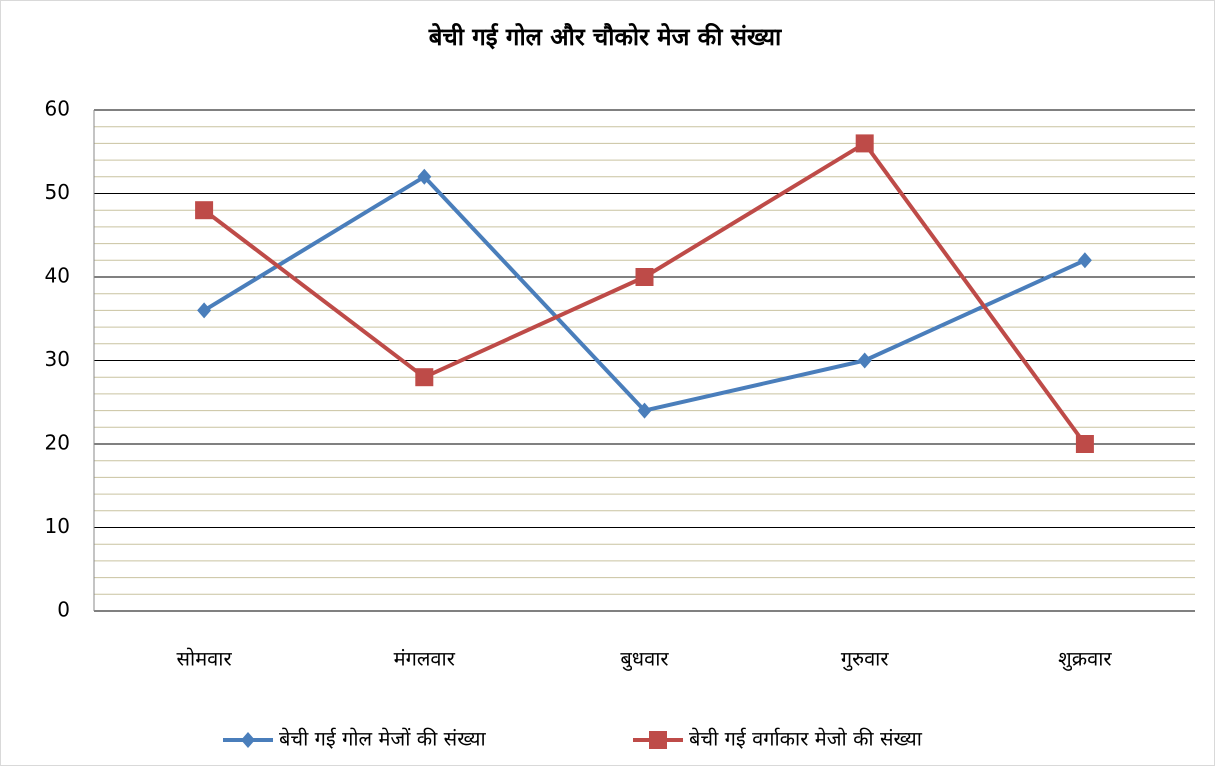  What do you see at coordinates (57, 526) in the screenshot?
I see `y-tick-label: 10` at bounding box center [57, 526].